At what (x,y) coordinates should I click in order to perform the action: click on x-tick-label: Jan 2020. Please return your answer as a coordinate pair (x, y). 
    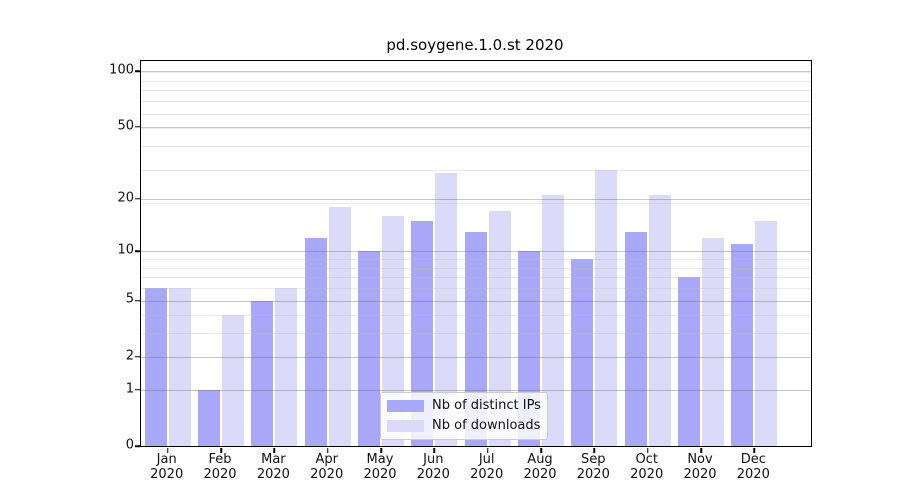
    Looking at the image, I should click on (167, 467).